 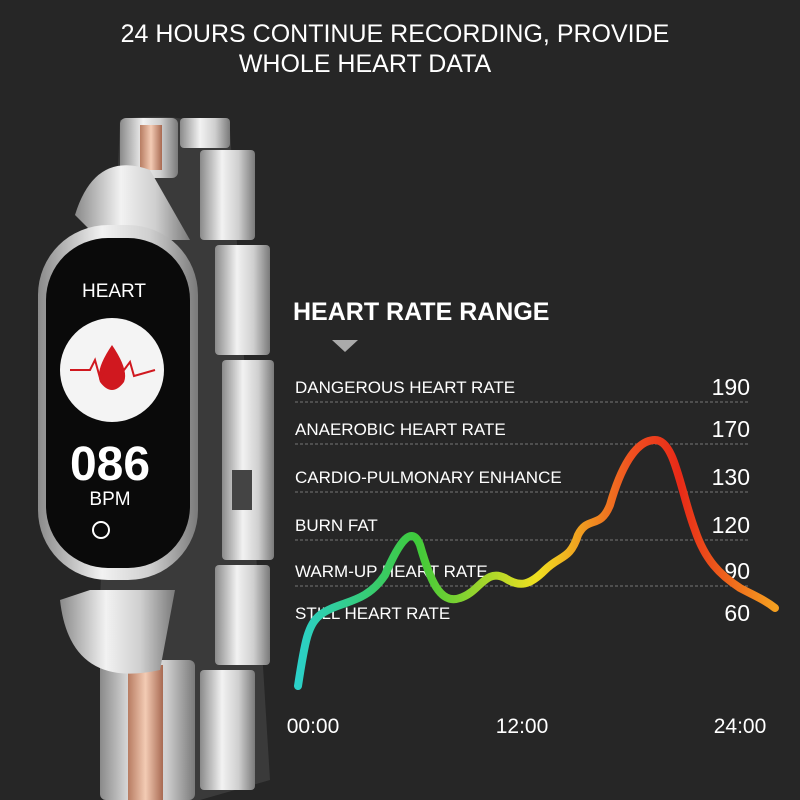 What do you see at coordinates (365, 64) in the screenshot?
I see `header-line: WHOLE HEART DATA` at bounding box center [365, 64].